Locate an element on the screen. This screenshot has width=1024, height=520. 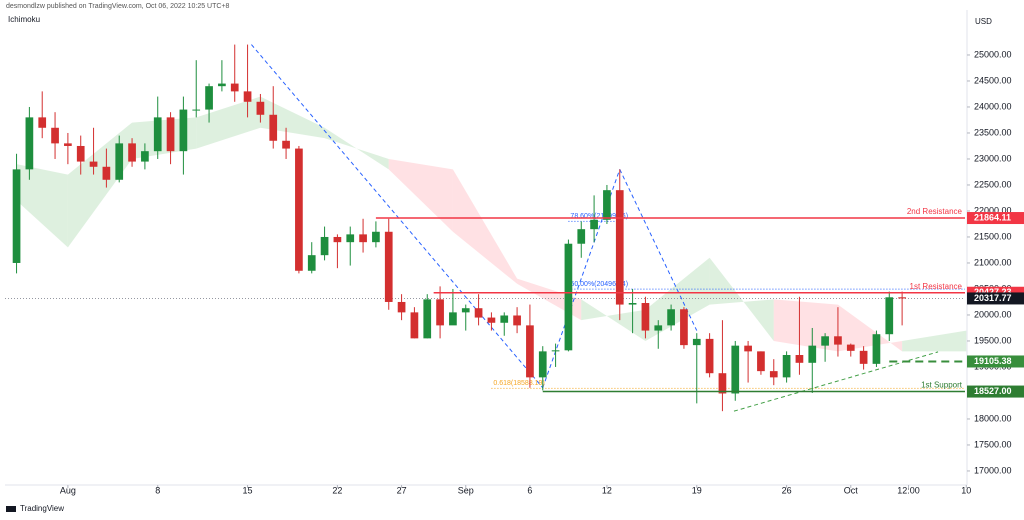
y-tick-label: 19500.00 is located at coordinates (993, 340).